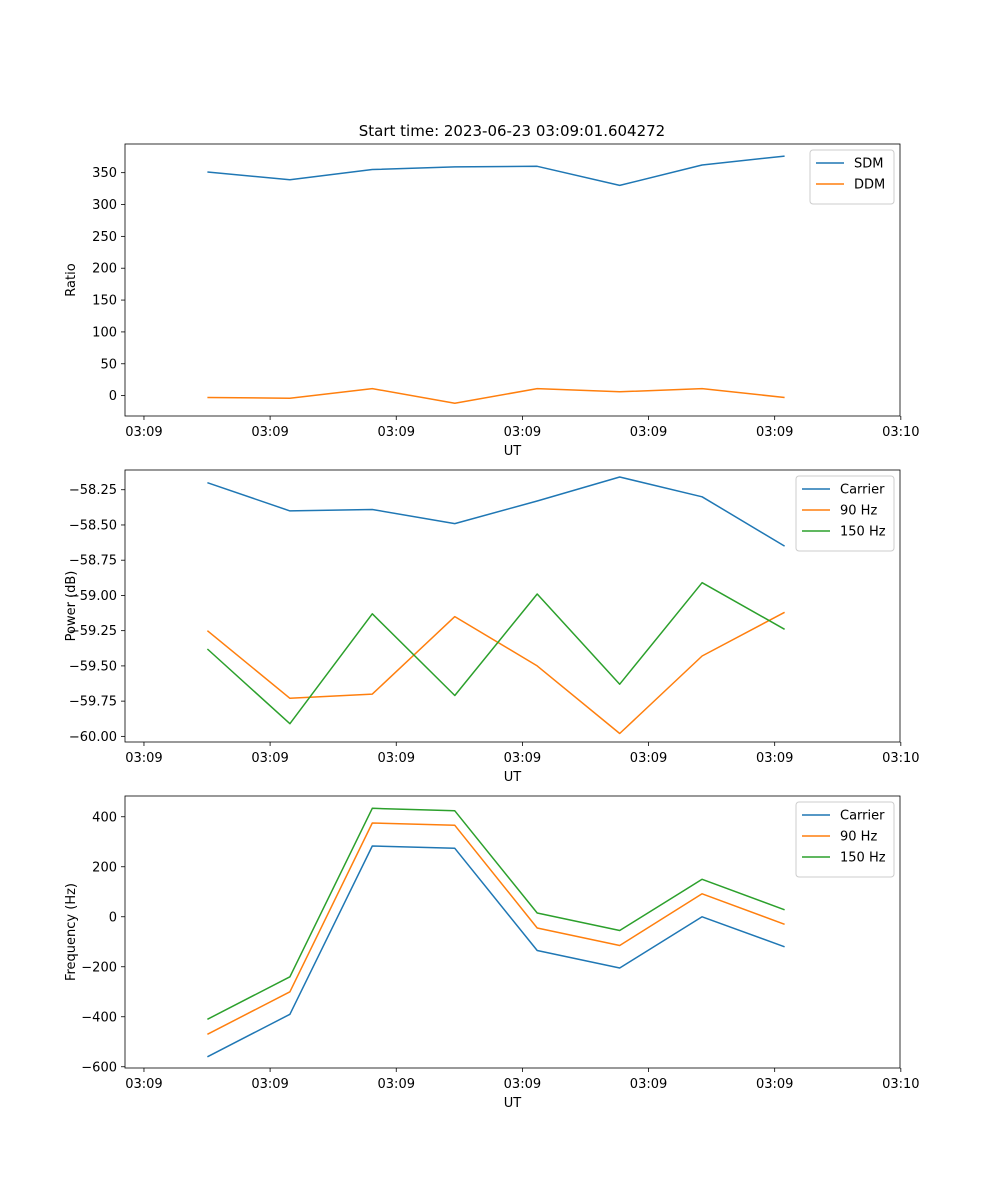 Image resolution: width=1000 pixels, height=1200 pixels. Describe the element at coordinates (108, 364) in the screenshot. I see `y-tick-label: 50` at that location.